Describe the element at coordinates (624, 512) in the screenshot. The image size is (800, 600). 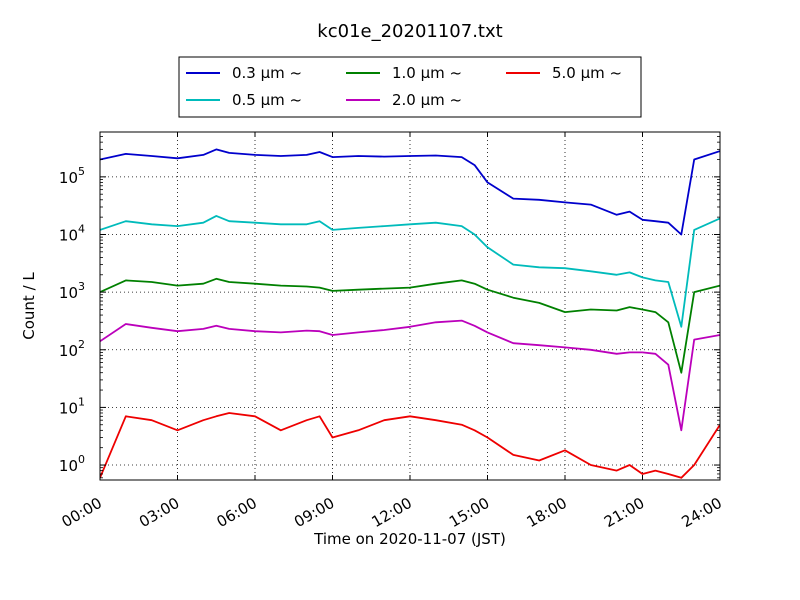
I see `x-tick-label: 21:00` at that location.